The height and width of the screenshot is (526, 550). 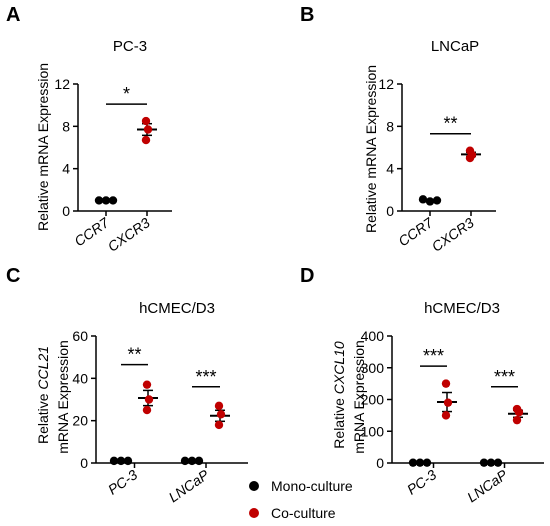 What do you see at coordinates (380, 463) in the screenshot?
I see `panel-d-y-tick-label: 0` at bounding box center [380, 463].